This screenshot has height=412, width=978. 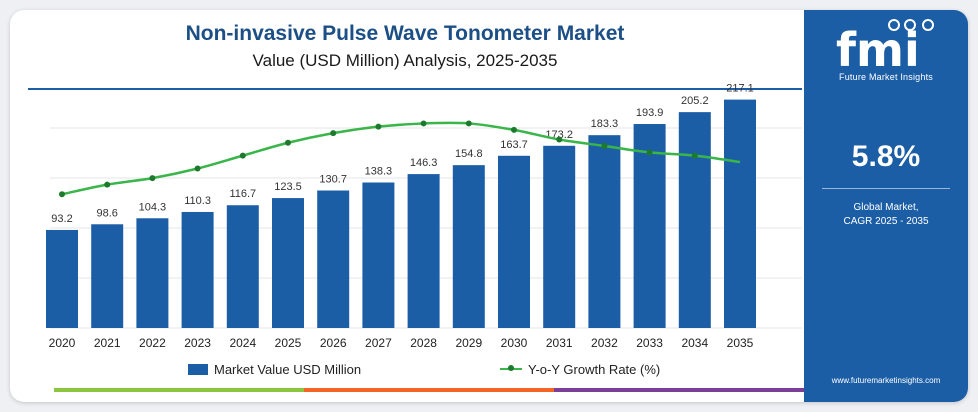 What do you see at coordinates (333, 180) in the screenshot?
I see `bar-value-label-2026: 130.7` at bounding box center [333, 180].